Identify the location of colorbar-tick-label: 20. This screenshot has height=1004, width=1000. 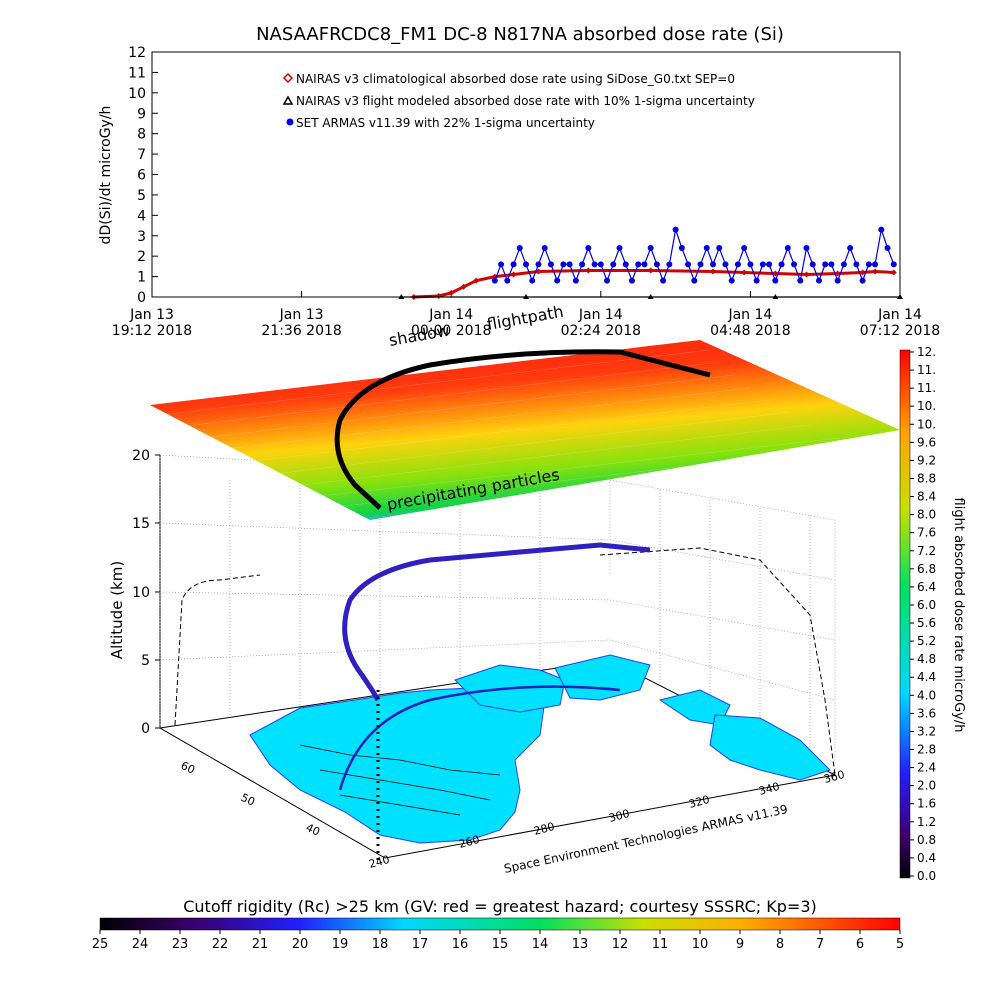
(300, 944).